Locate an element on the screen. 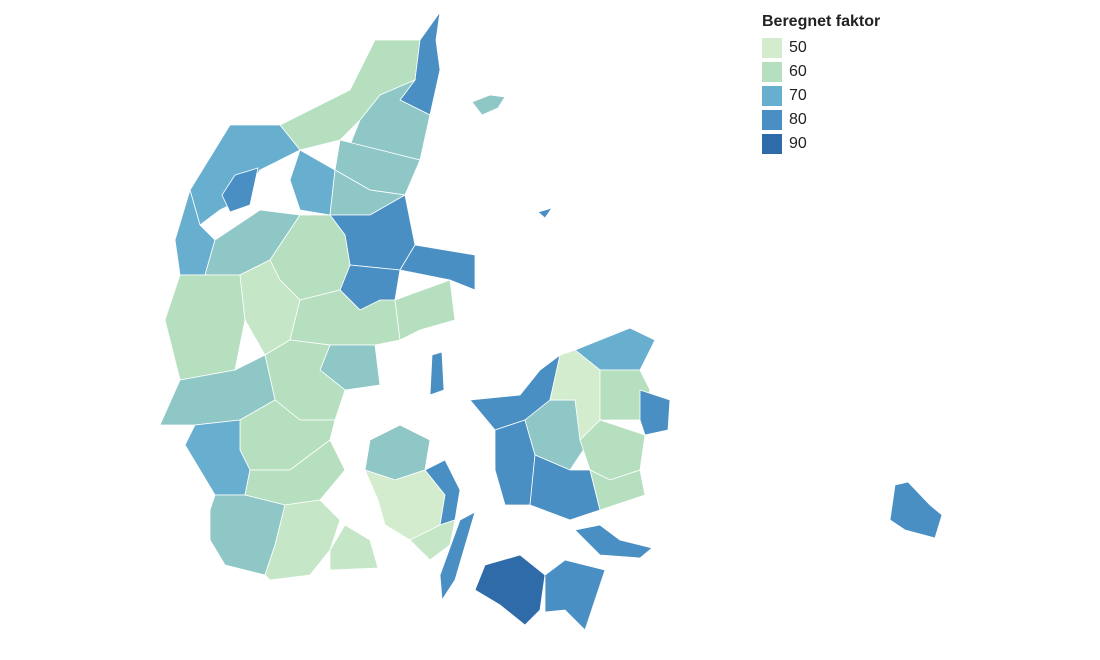 Image resolution: width=1100 pixels, height=660 pixels. legend: Beregnet faktor 50 60 70 80 90 is located at coordinates (821, 83).